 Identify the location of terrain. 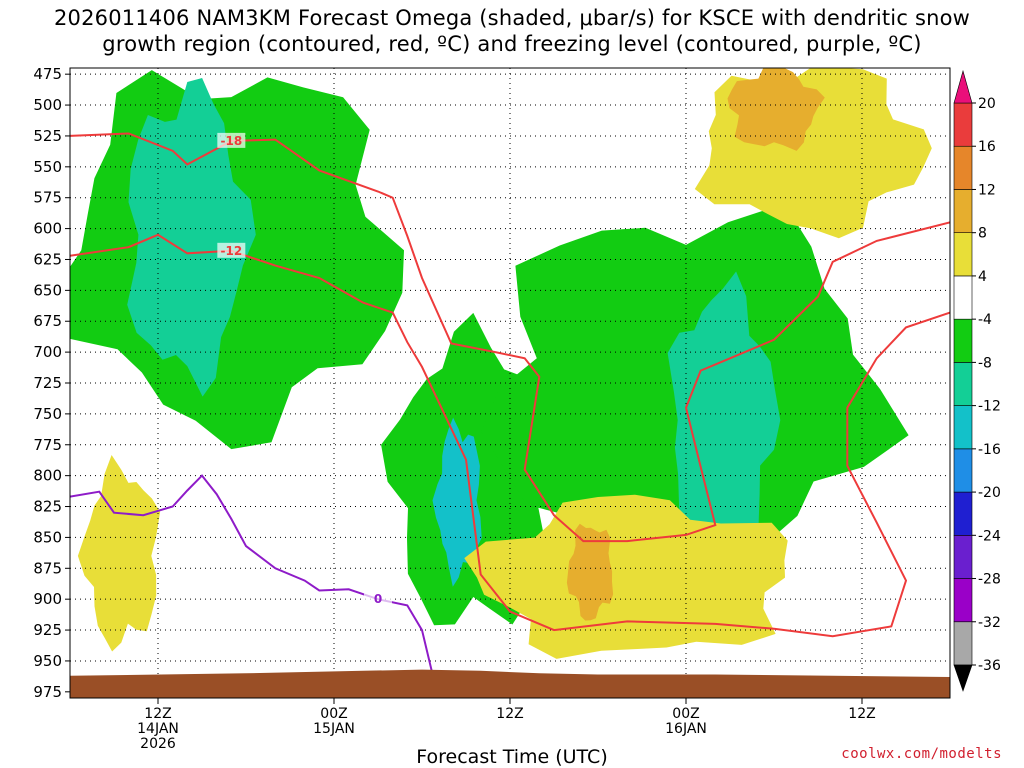
(510, 683).